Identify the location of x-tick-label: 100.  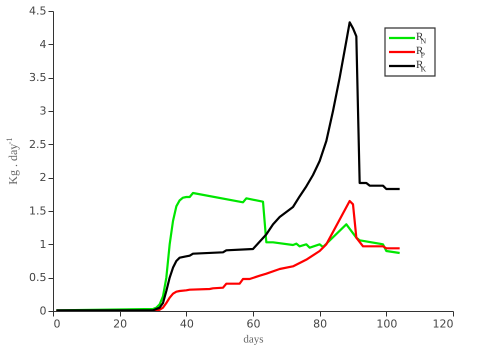
(387, 324).